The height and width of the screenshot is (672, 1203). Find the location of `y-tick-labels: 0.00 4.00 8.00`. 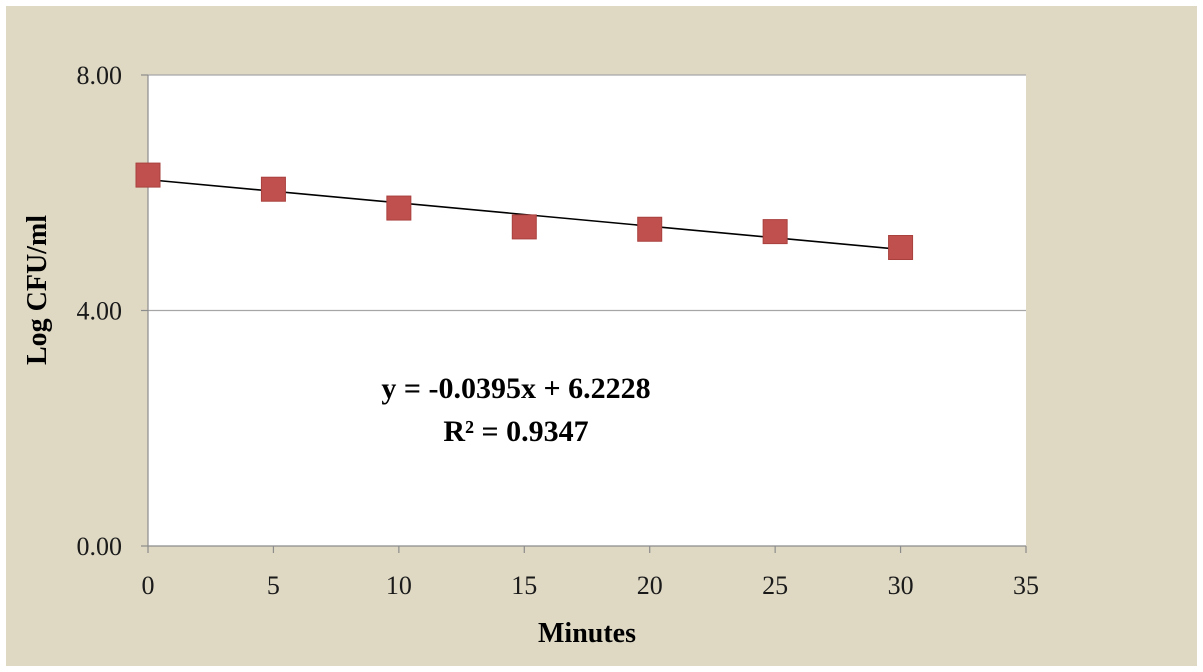

y-tick-labels: 0.00 4.00 8.00 is located at coordinates (100, 311).